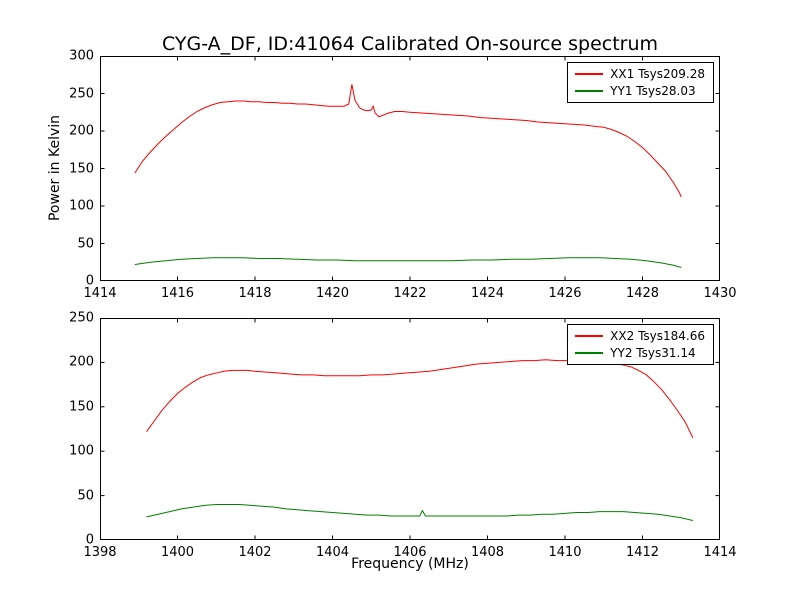  What do you see at coordinates (653, 353) in the screenshot?
I see `legend-label: YY2 Tsys31.14` at bounding box center [653, 353].